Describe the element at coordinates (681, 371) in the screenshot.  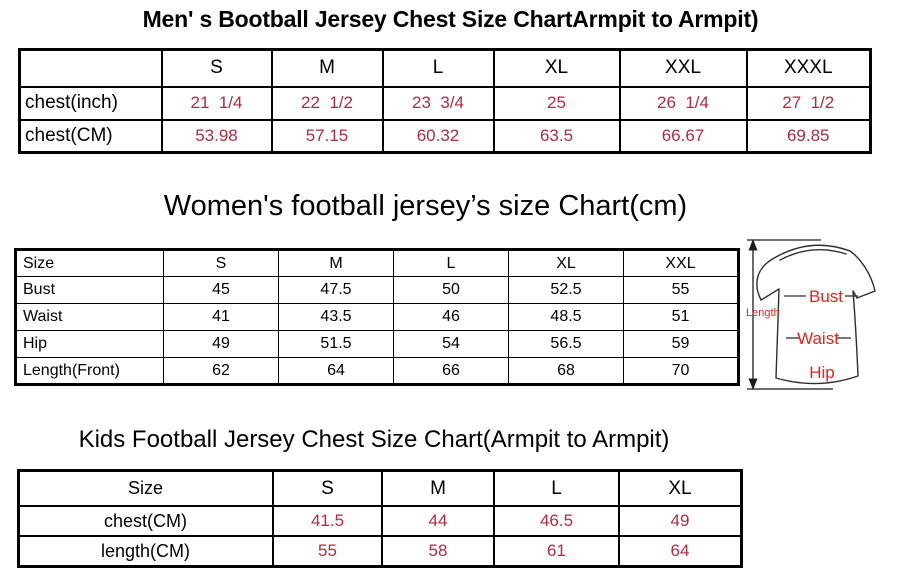
I see `cell: 70` at that location.